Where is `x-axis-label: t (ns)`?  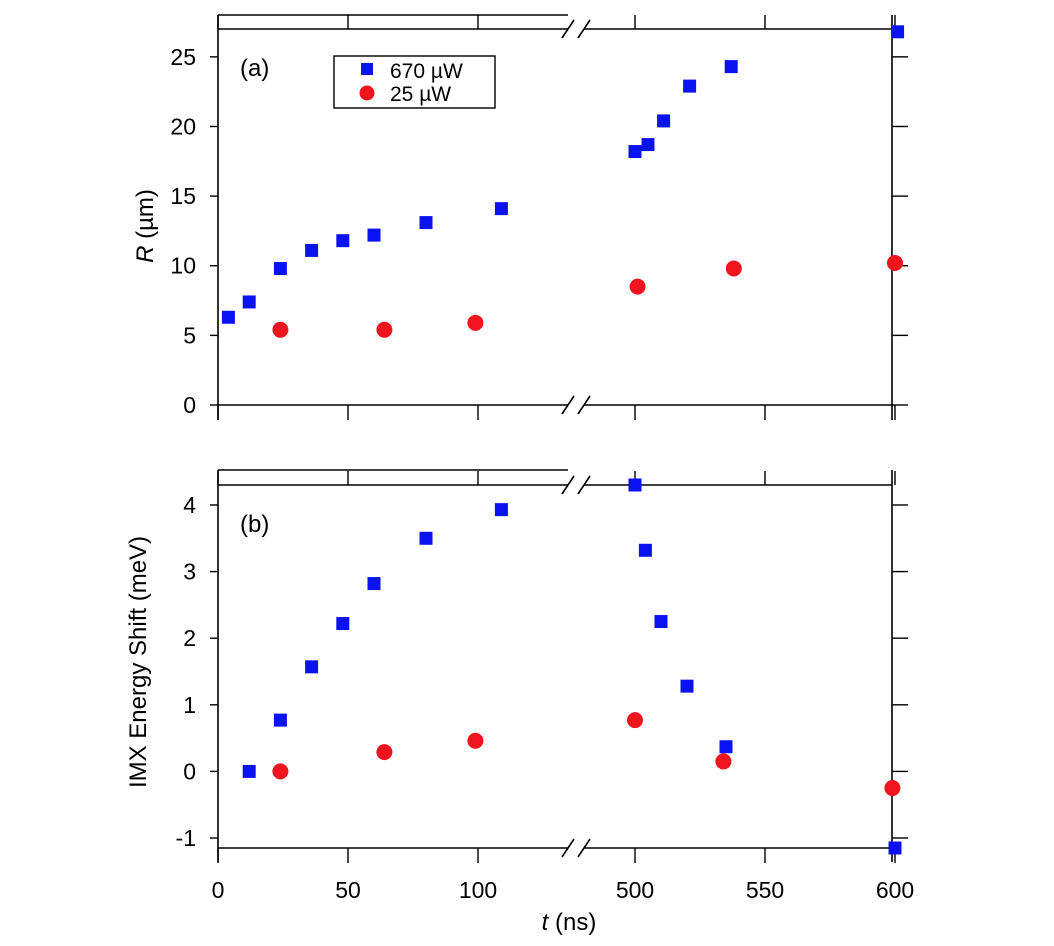 x-axis-label: t (ns) is located at coordinates (569, 922).